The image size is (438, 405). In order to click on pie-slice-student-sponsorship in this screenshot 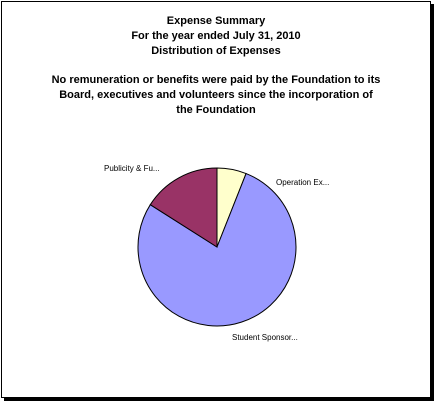, I will do `click(217, 249)`.